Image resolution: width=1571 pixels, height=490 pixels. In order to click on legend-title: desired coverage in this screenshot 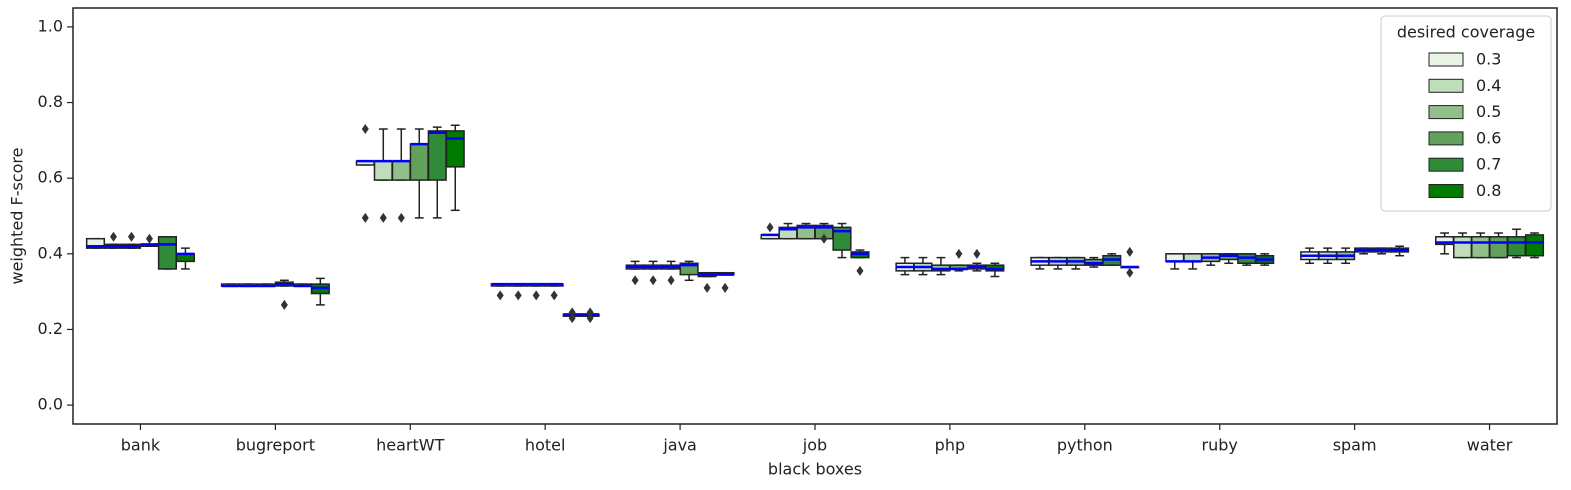, I will do `click(1466, 32)`.